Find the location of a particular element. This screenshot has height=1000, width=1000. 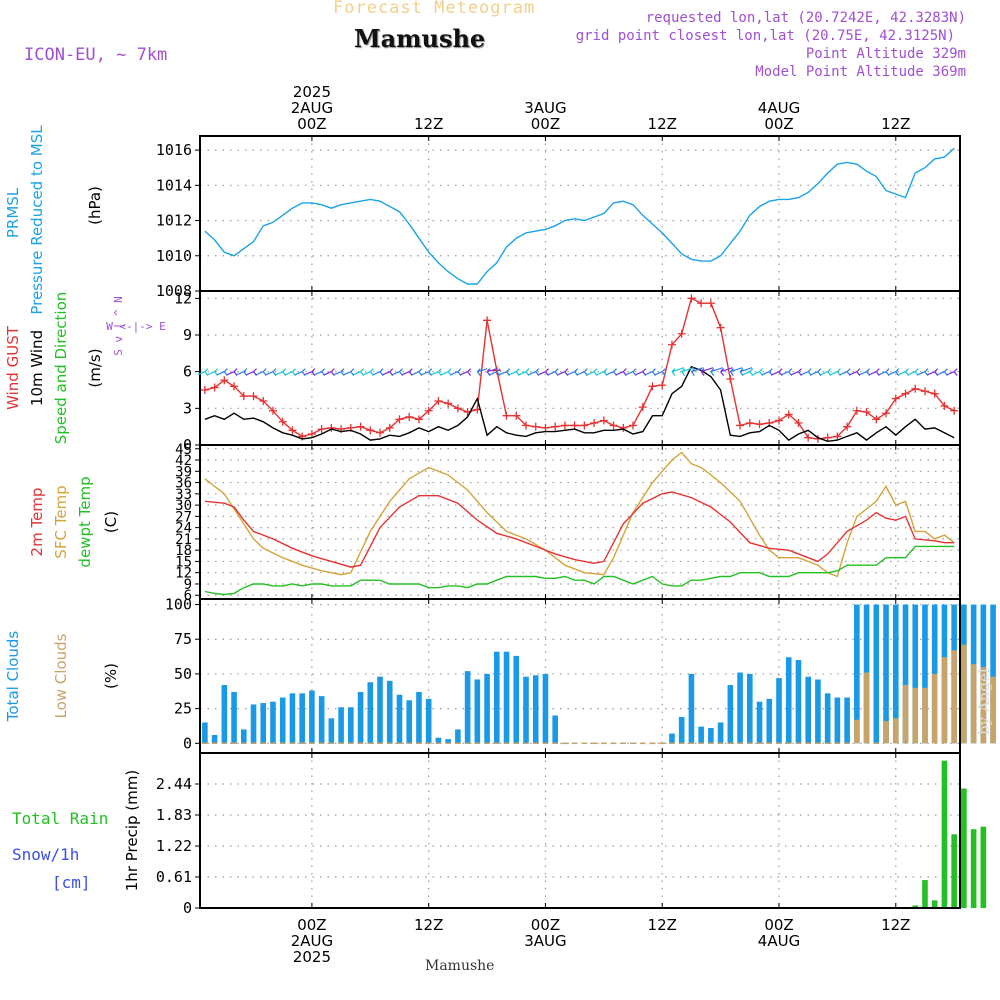

legend-label: SFC Temp is located at coordinates (61, 521).